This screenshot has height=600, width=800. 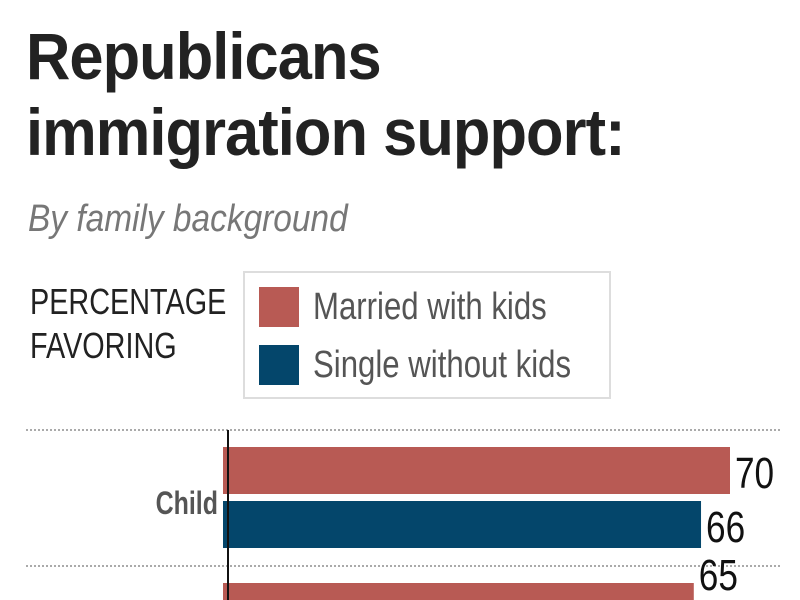 I want to click on unit-line-1: PERCENTAGE, so click(x=128, y=301).